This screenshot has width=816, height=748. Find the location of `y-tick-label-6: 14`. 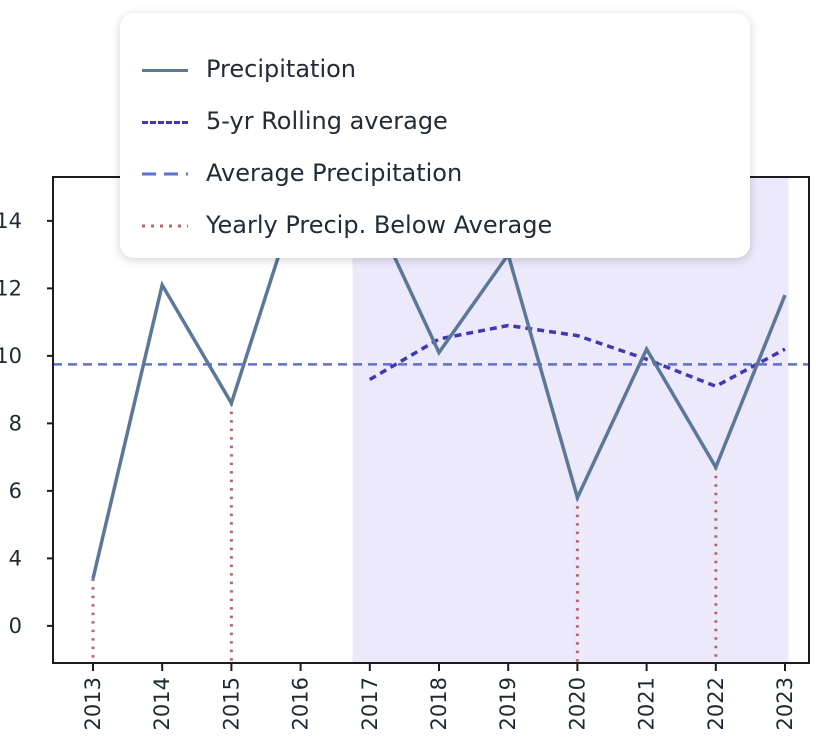

y-tick-label-6: 14 is located at coordinates (11, 221).